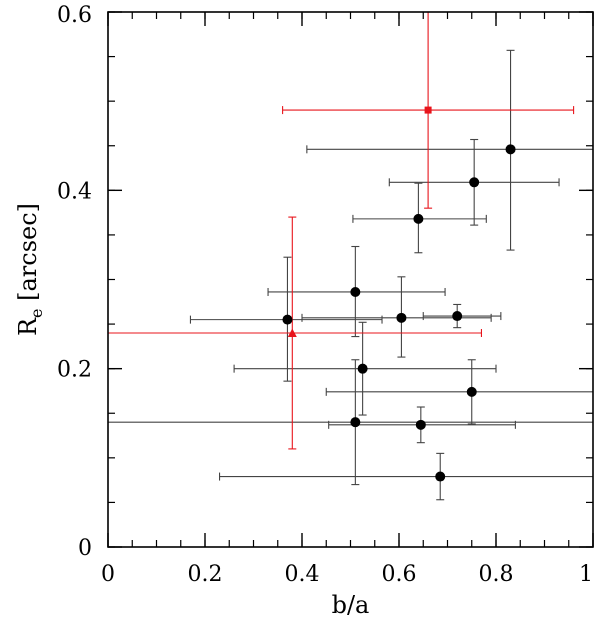  Describe the element at coordinates (108, 574) in the screenshot. I see `x-tick-label: 0` at that location.